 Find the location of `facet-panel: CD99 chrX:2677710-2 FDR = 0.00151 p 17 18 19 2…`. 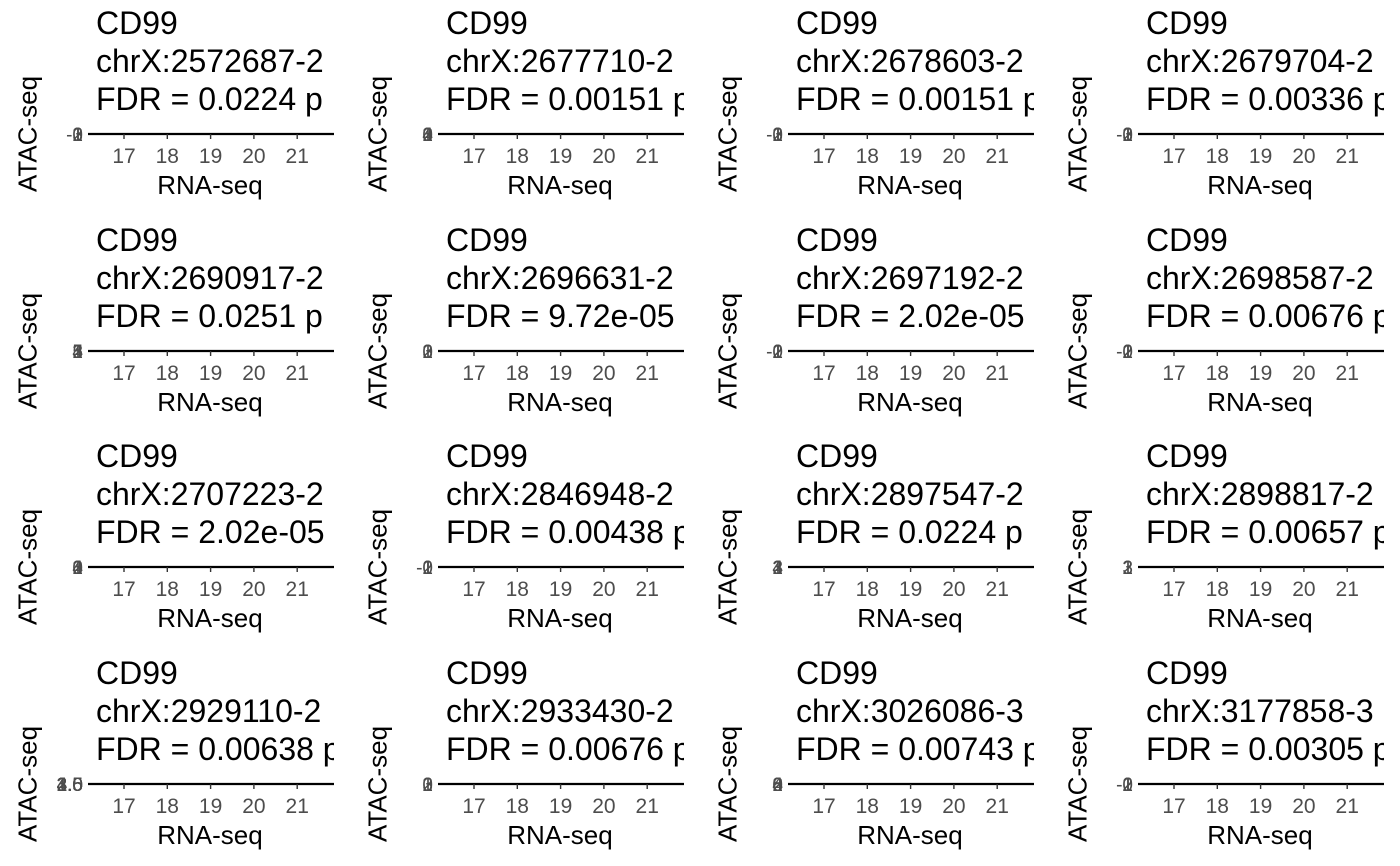

facet-panel: CD99 chrX:2677710-2 FDR = 0.00151 p 17 18 19 2… is located at coordinates (525, 108).